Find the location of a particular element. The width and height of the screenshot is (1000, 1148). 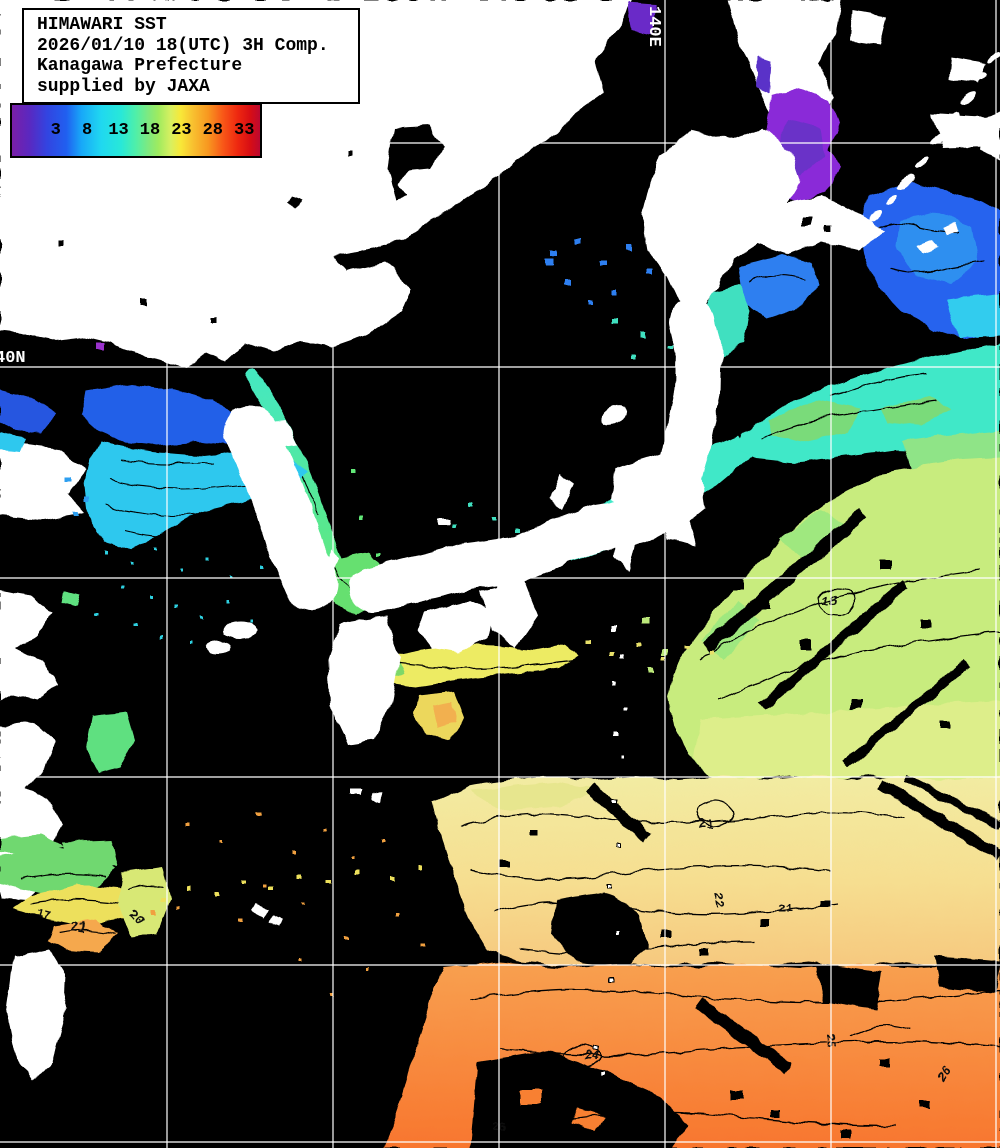

sst-violet-topedge is located at coordinates (642, 18).